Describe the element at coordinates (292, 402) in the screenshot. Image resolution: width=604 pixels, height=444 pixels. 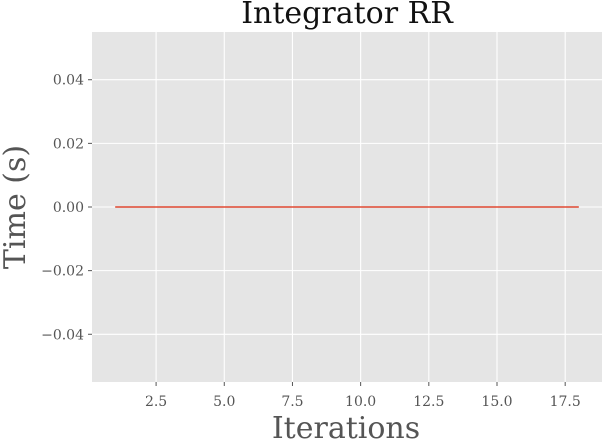
I see `x-tick-label: 7.5` at that location.